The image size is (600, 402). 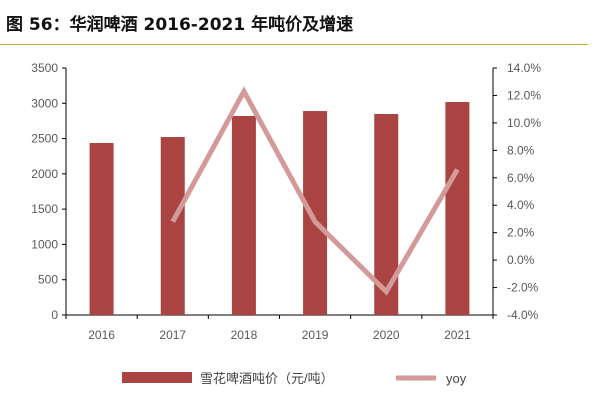 What do you see at coordinates (521, 260) in the screenshot?
I see `right-tick-label: 0.0%` at bounding box center [521, 260].